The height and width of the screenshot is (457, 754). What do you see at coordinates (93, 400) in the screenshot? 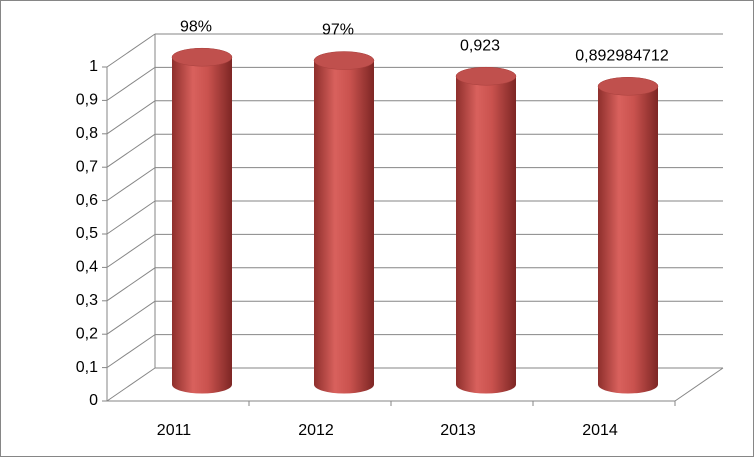
I see `y-tick-label: 0` at bounding box center [93, 400].